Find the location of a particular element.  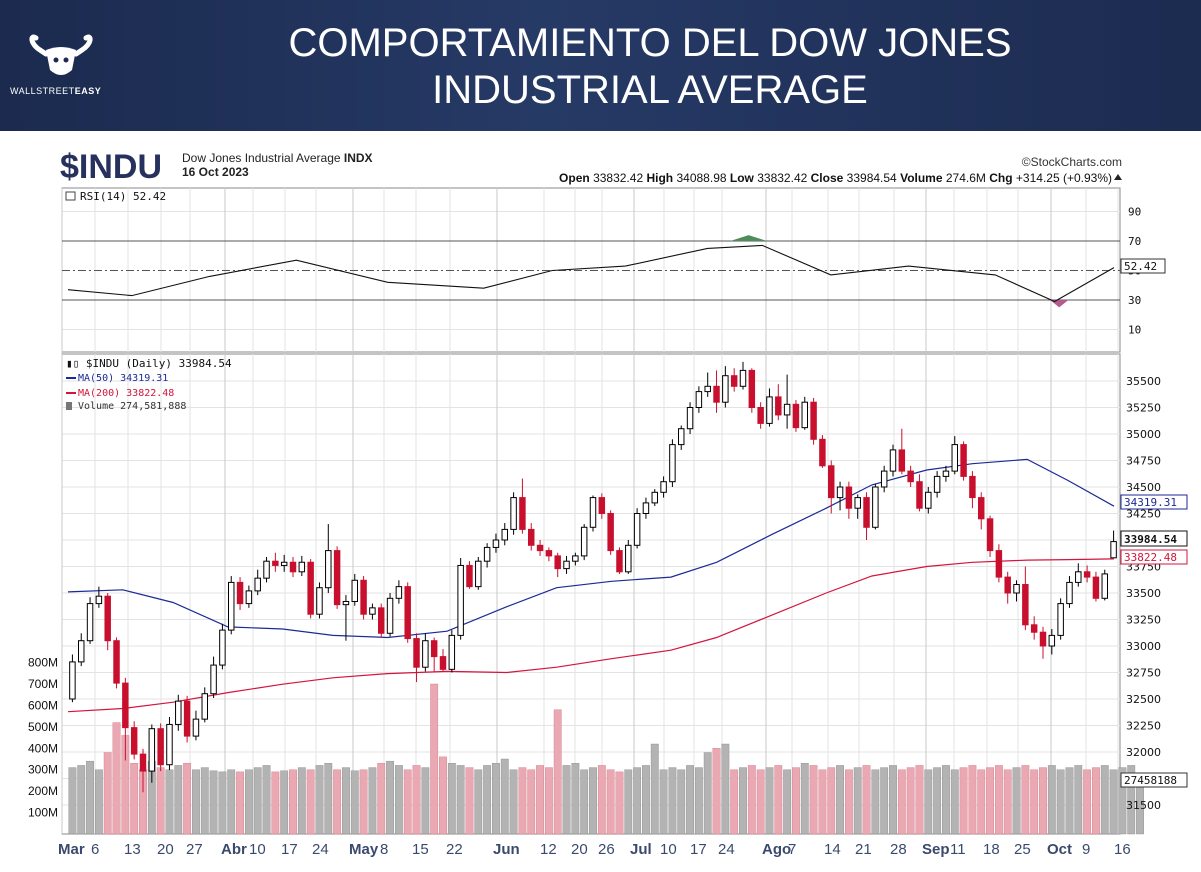

rsi-overbought-fill is located at coordinates (748, 238).